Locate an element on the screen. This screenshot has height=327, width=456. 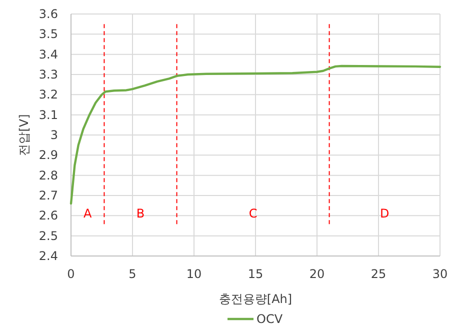
y-tick-label: 3.2 is located at coordinates (48, 95).